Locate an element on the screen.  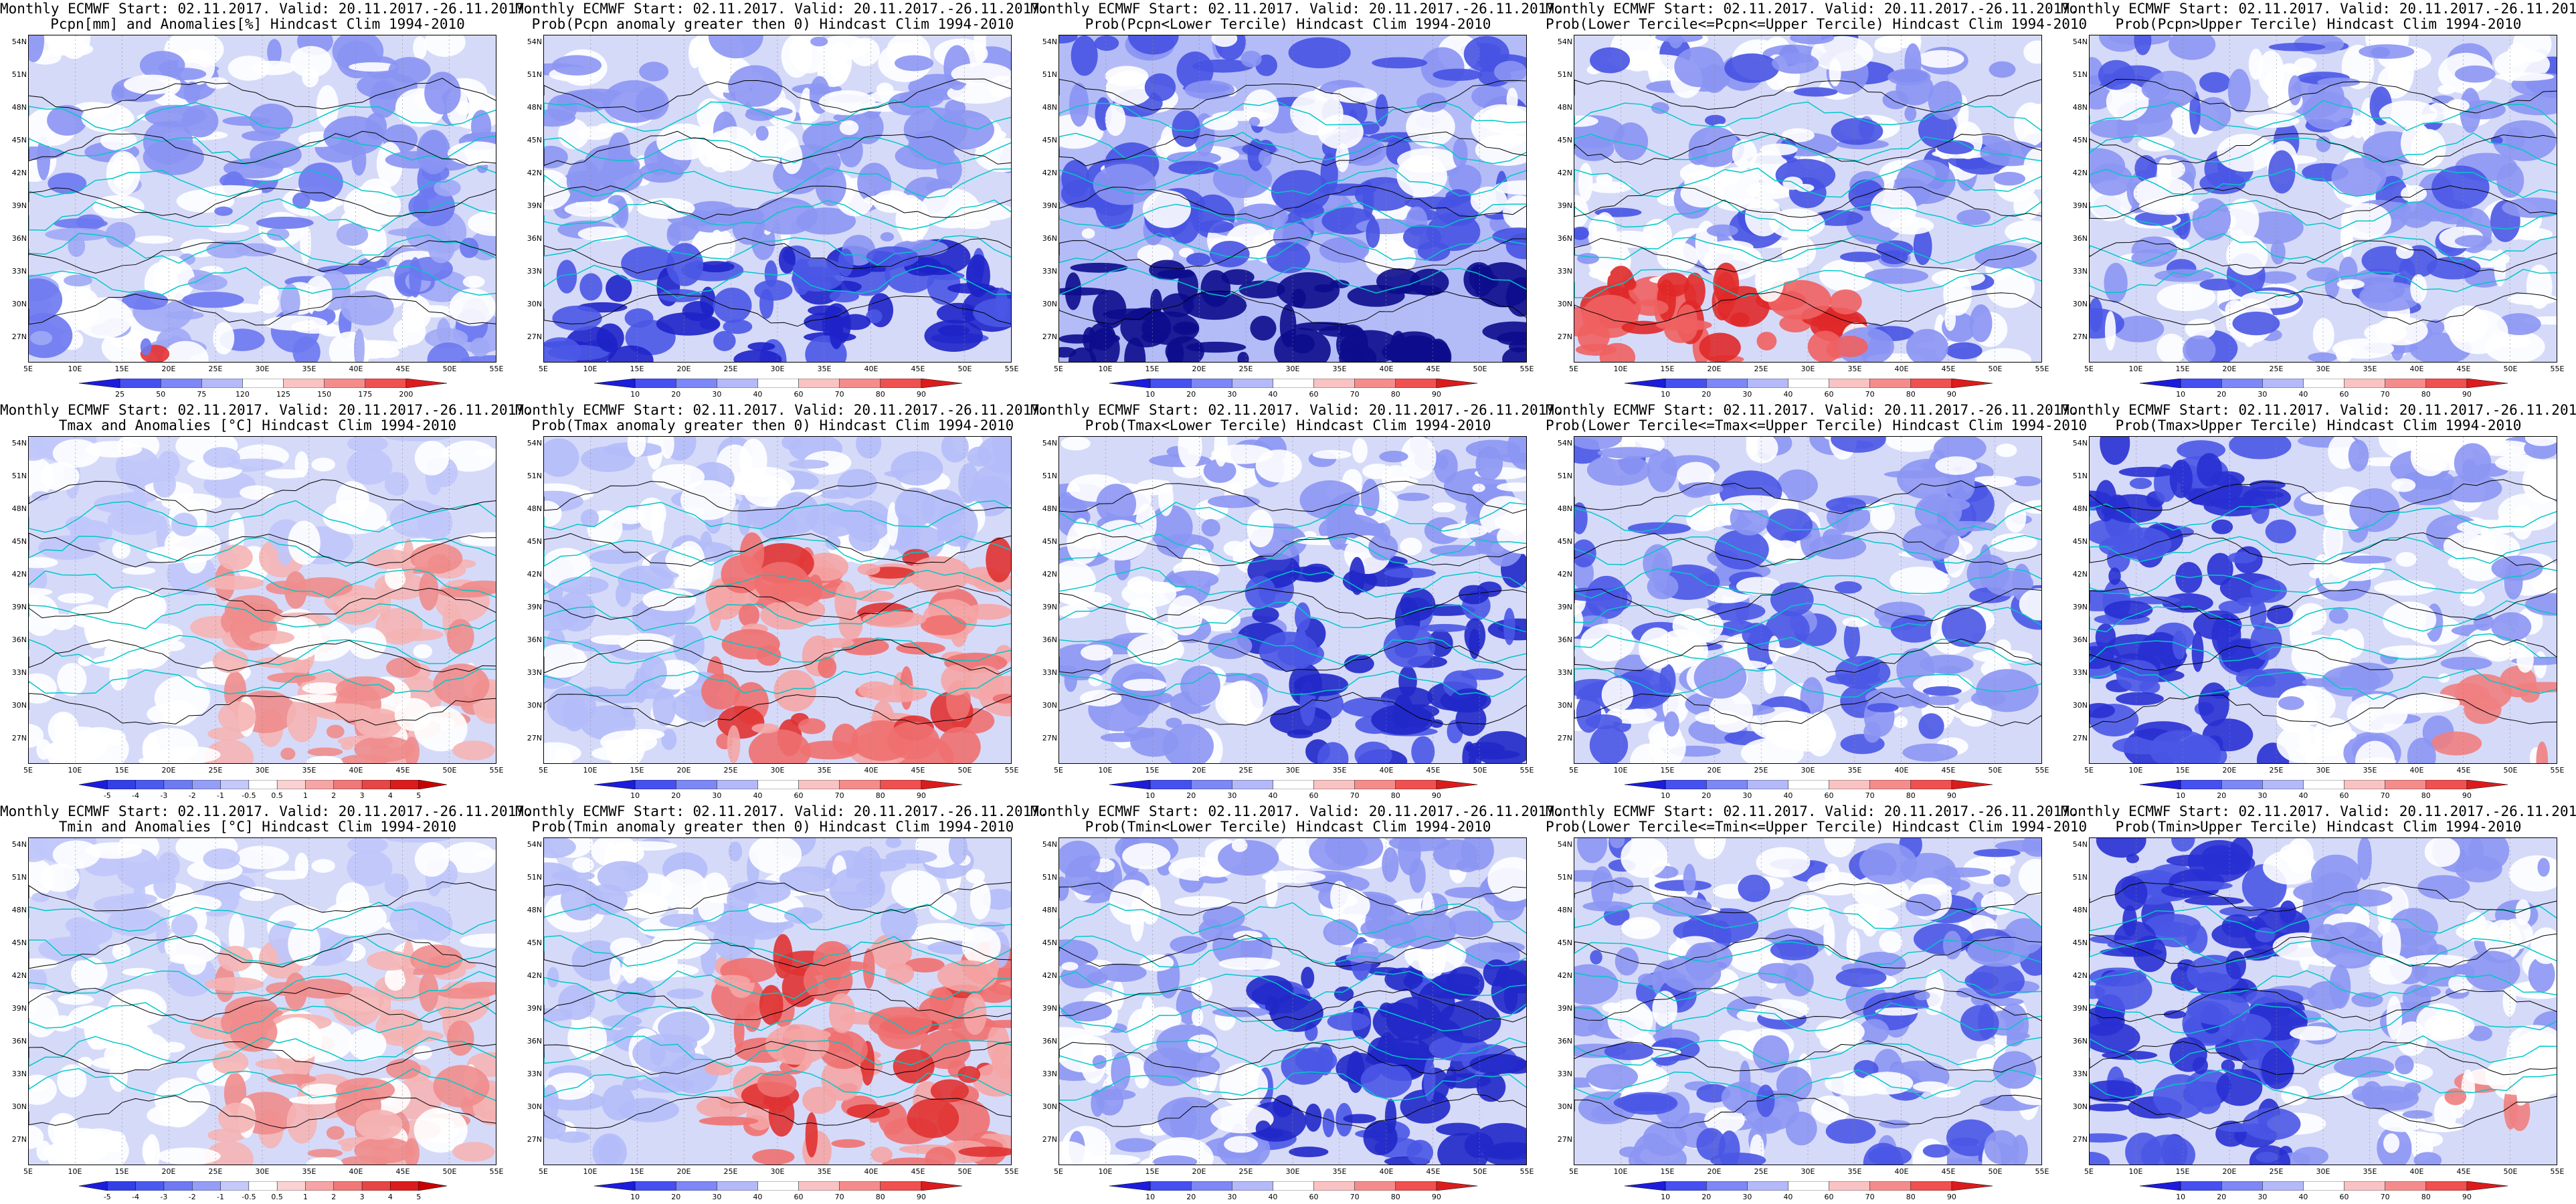
colorbar-label: 40 is located at coordinates (1788, 795).